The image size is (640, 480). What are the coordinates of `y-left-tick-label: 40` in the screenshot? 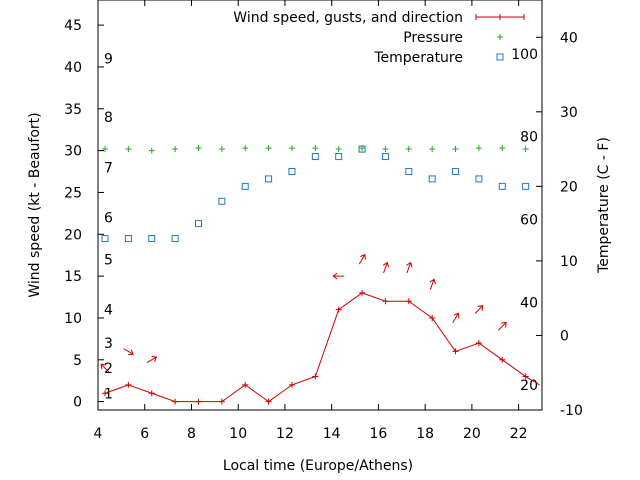 It's located at (73, 68).